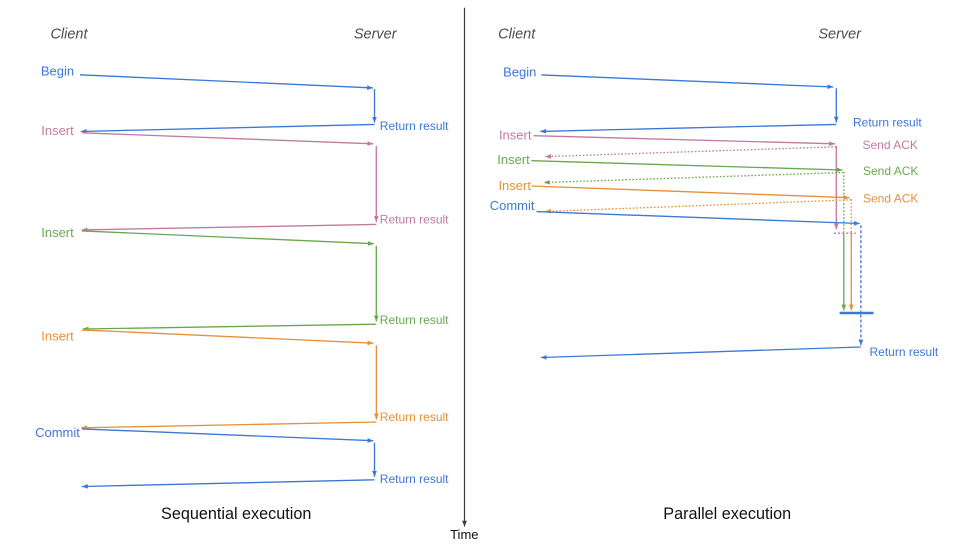 The image size is (960, 545). Describe the element at coordinates (464, 533) in the screenshot. I see `svg-text: Time` at that location.